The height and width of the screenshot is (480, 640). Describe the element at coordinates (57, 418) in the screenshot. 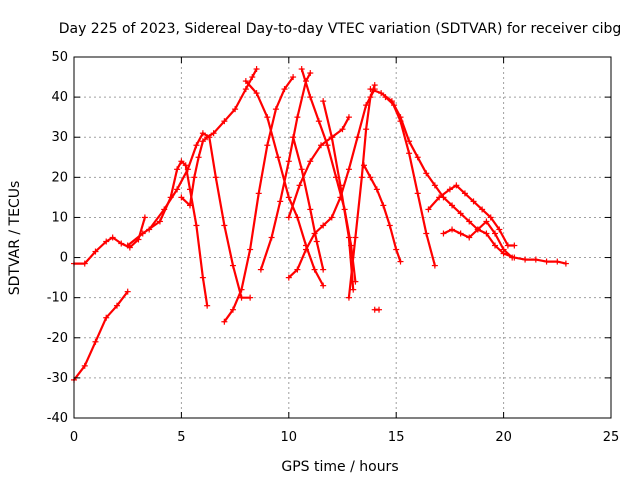

I see `y-tick-label: -40` at that location.